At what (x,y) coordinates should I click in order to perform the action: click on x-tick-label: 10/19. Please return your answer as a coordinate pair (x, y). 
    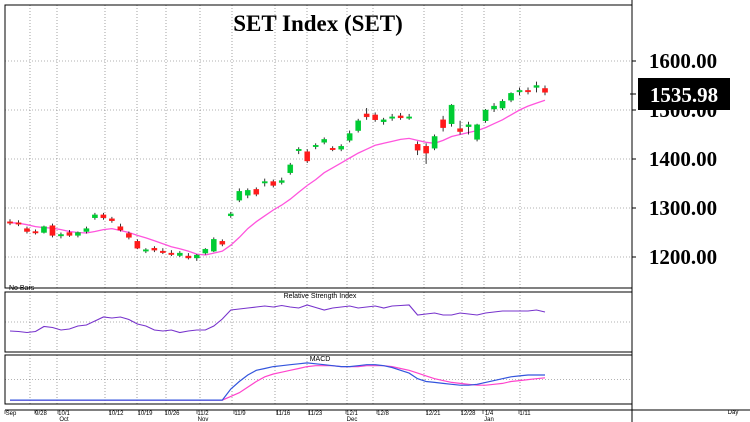
    Looking at the image, I should click on (145, 414).